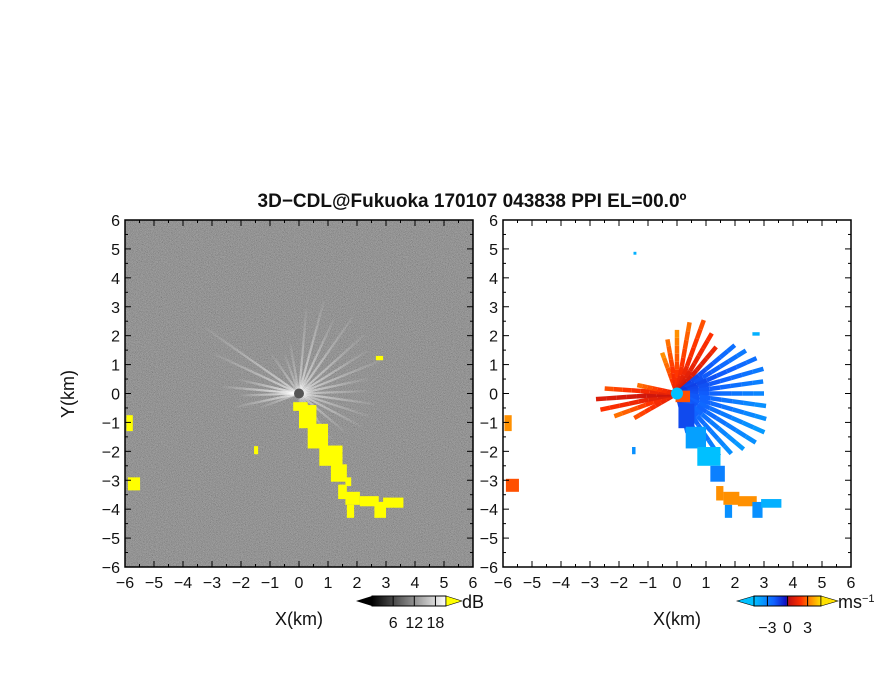  What do you see at coordinates (561, 583) in the screenshot?
I see `x-tick-label: −4` at bounding box center [561, 583].